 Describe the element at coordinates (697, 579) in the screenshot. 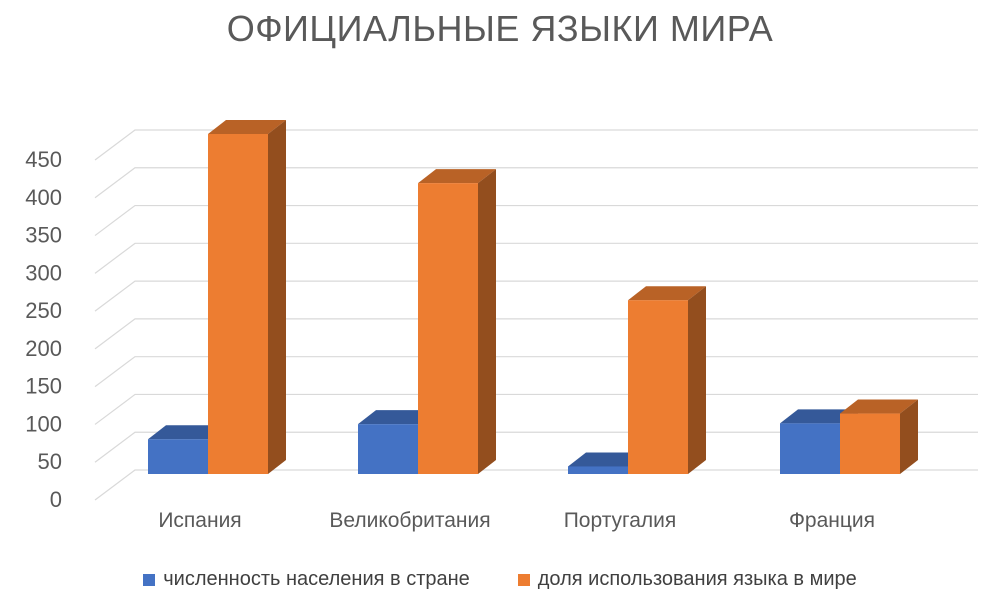

I see `legend-label-language-share: доля использования языка в мире` at that location.